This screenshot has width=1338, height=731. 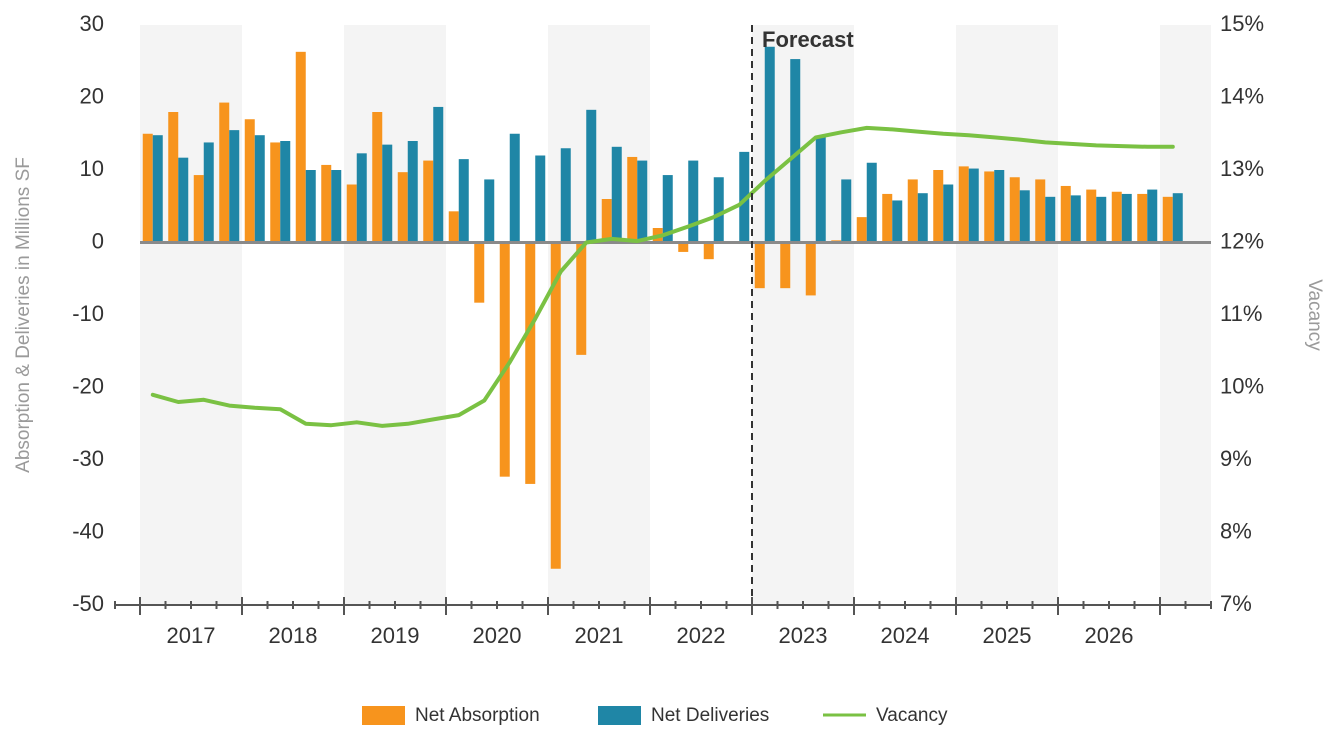 I want to click on x-tick-label: 2023, so click(x=803, y=635).